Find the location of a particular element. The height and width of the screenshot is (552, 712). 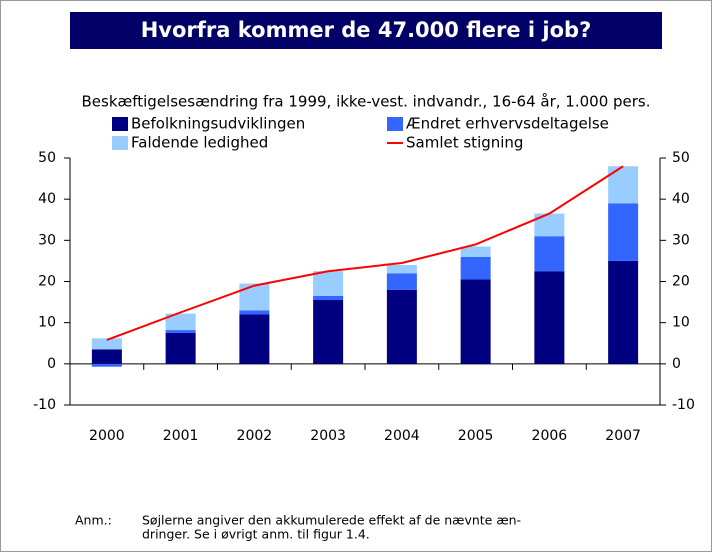

x-tick-label: 2004 is located at coordinates (402, 436).